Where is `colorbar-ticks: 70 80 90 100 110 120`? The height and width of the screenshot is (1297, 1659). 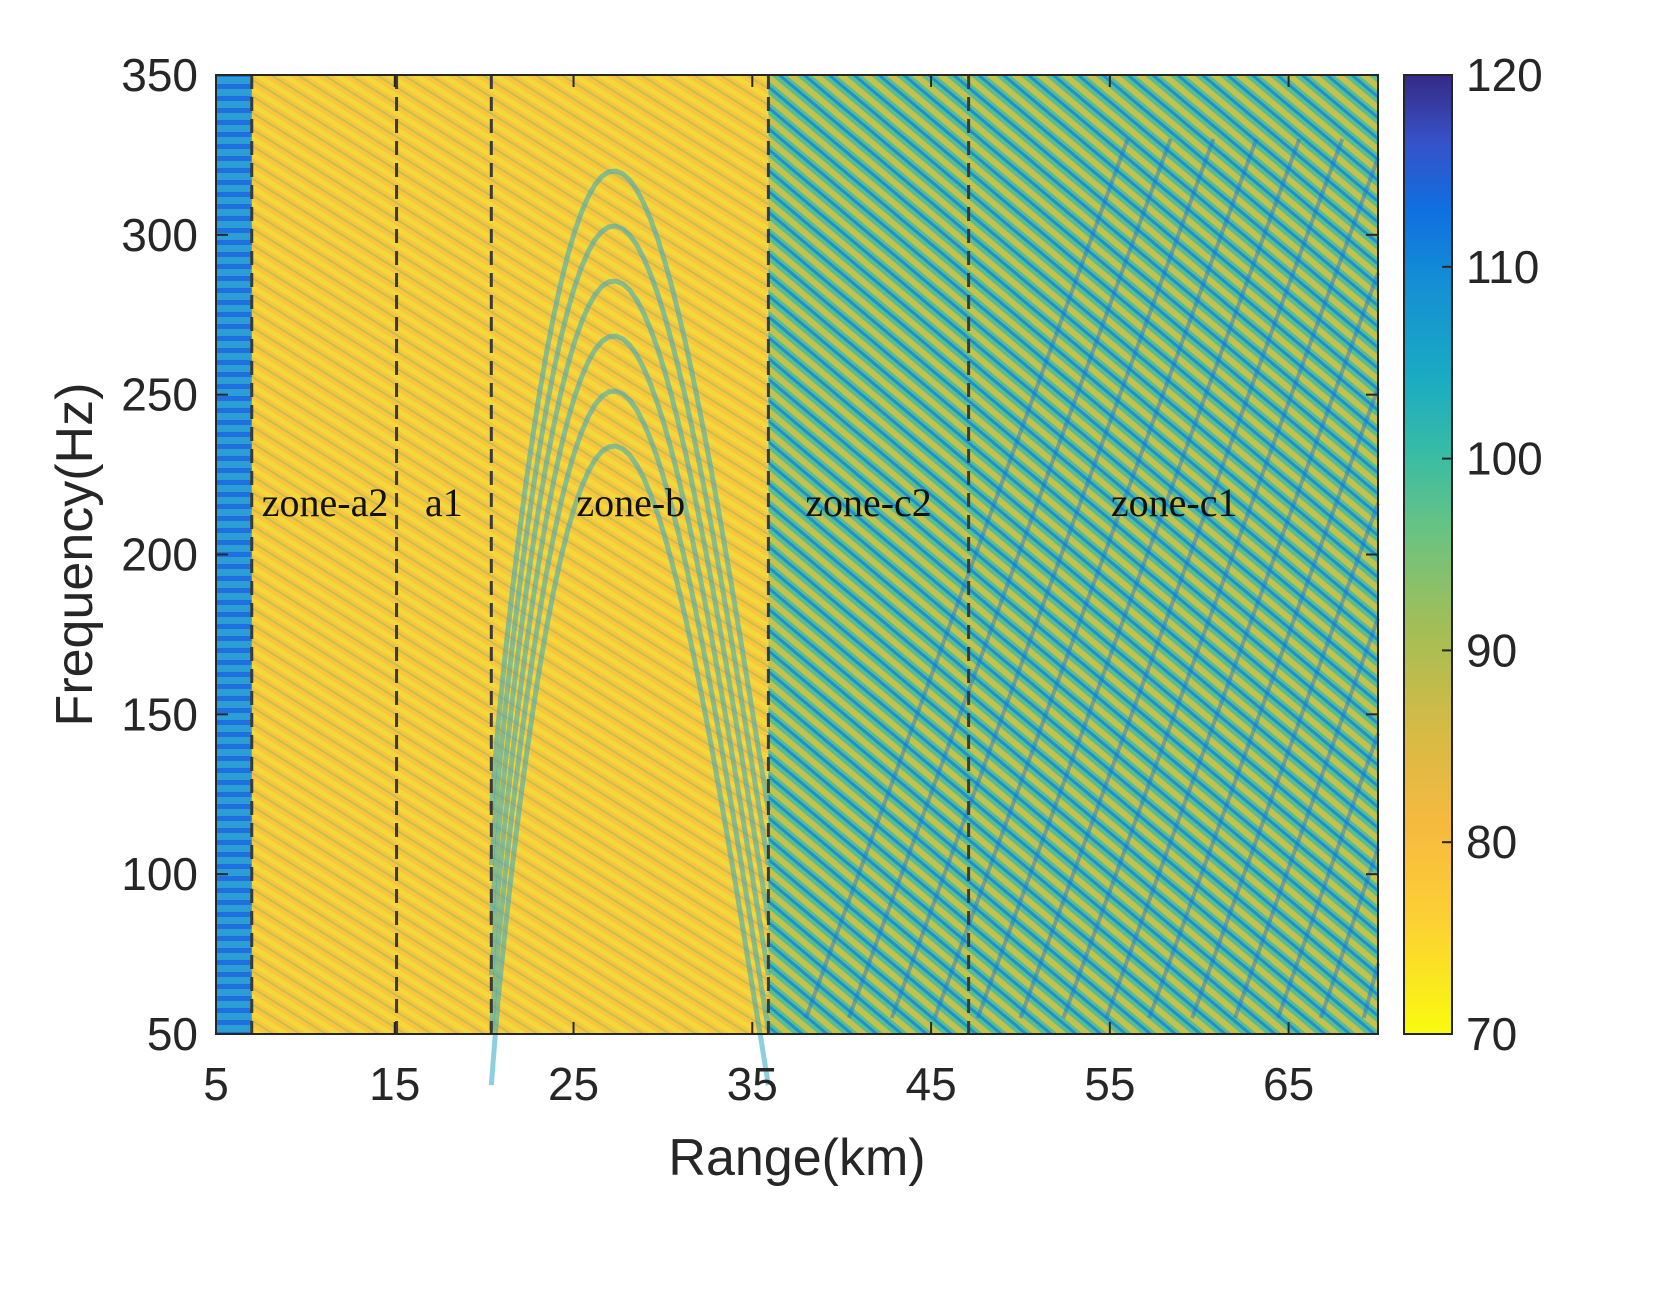 colorbar-ticks: 70 80 90 100 110 120 is located at coordinates (1492, 554).